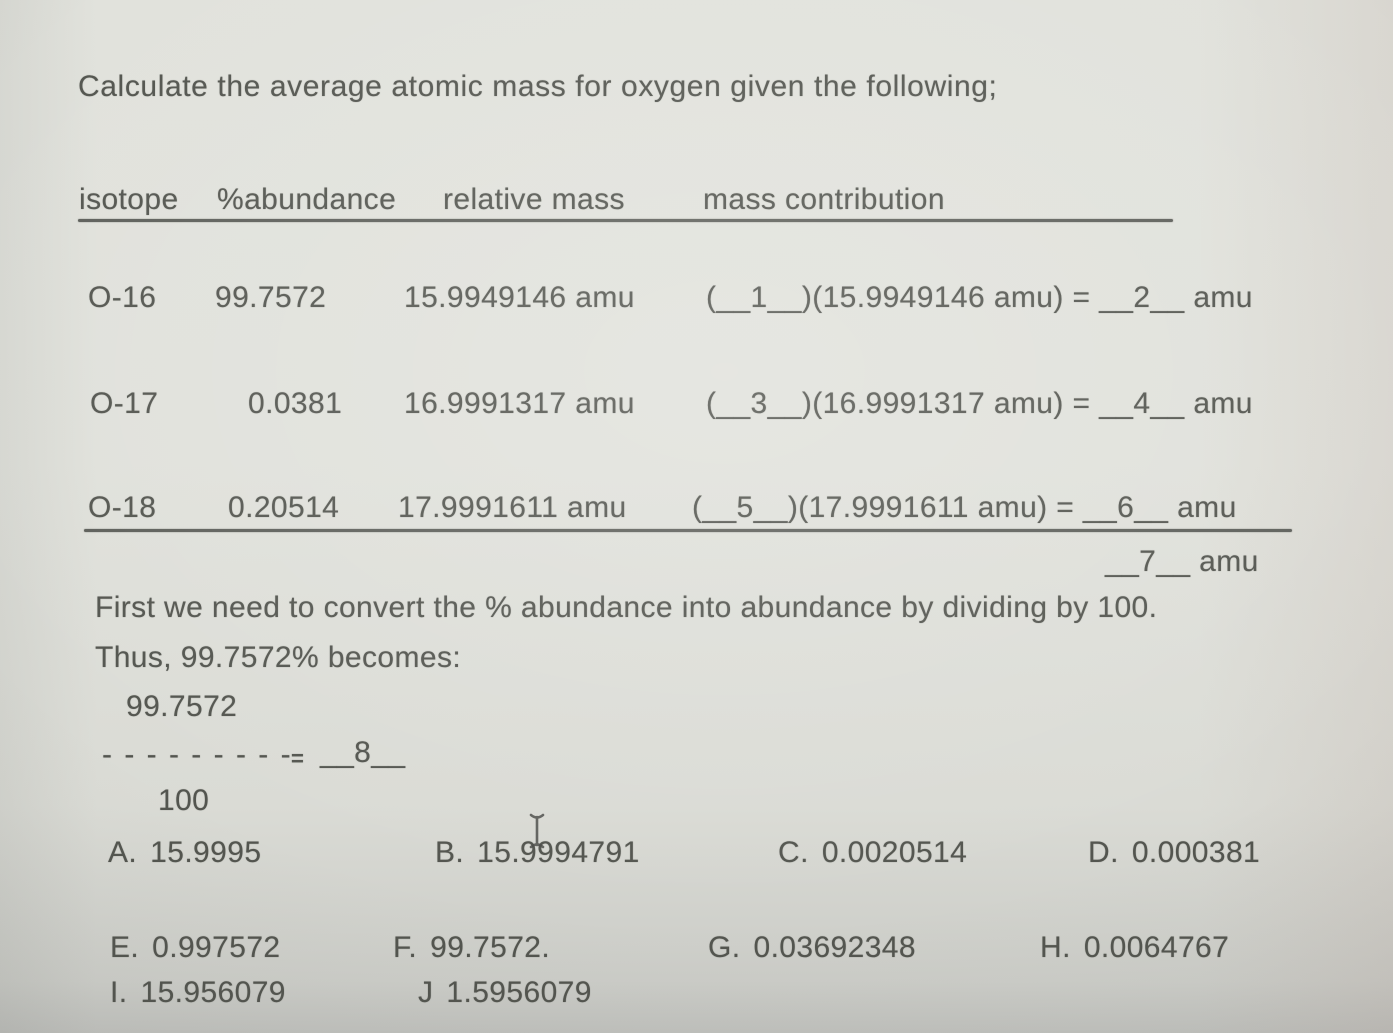  Describe the element at coordinates (122, 297) in the screenshot. I see `row-o16-isotope: O-16` at that location.